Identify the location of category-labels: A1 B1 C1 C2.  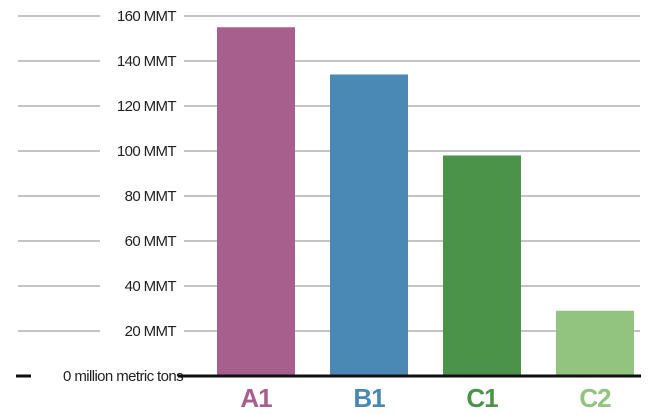
(426, 398).